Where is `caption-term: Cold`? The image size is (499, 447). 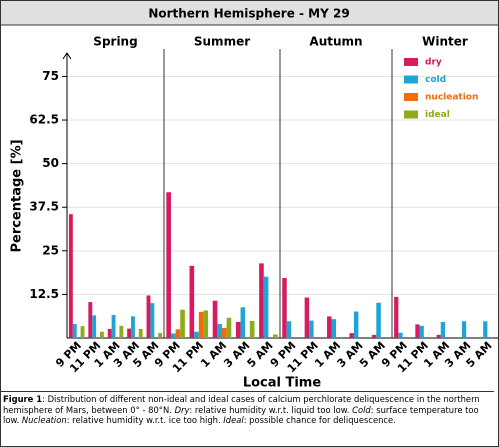 caption-term: Cold is located at coordinates (361, 409).